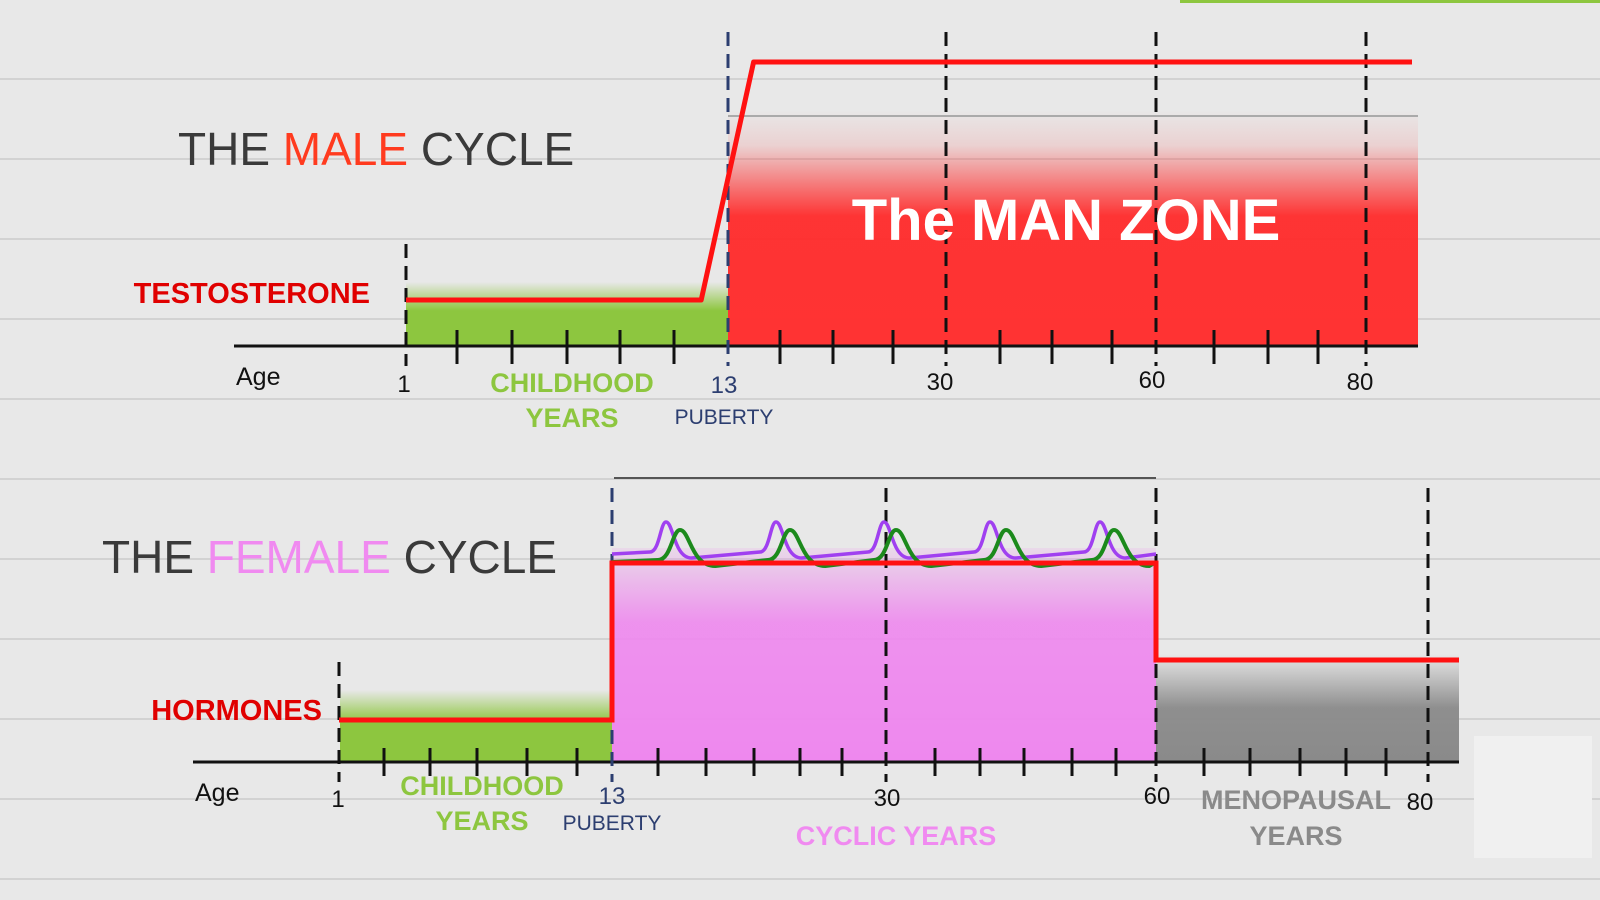 The width and height of the screenshot is (1600, 900). Describe the element at coordinates (571, 418) in the screenshot. I see `male-childhood-label-line2: YEARS` at that location.